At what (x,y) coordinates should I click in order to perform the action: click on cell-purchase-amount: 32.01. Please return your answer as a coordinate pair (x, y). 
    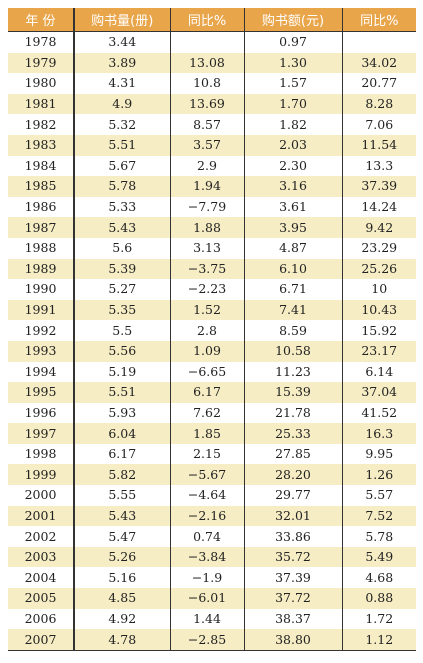
    Looking at the image, I should click on (293, 516).